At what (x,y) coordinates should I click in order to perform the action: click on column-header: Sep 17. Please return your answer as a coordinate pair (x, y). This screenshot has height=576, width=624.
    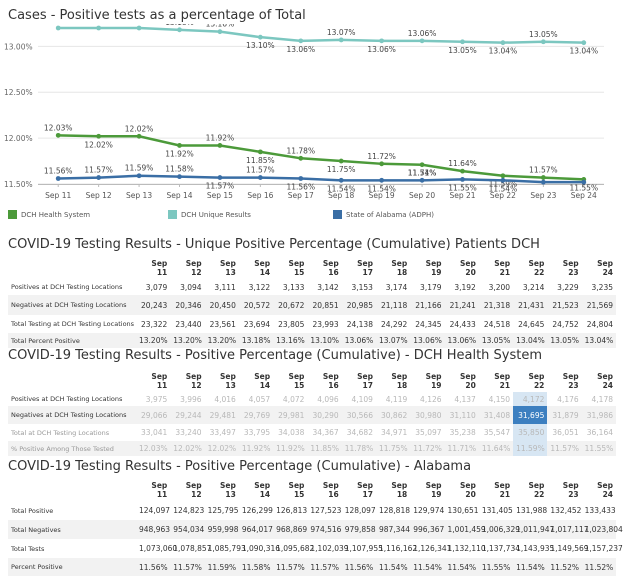
    Looking at the image, I should click on (365, 490).